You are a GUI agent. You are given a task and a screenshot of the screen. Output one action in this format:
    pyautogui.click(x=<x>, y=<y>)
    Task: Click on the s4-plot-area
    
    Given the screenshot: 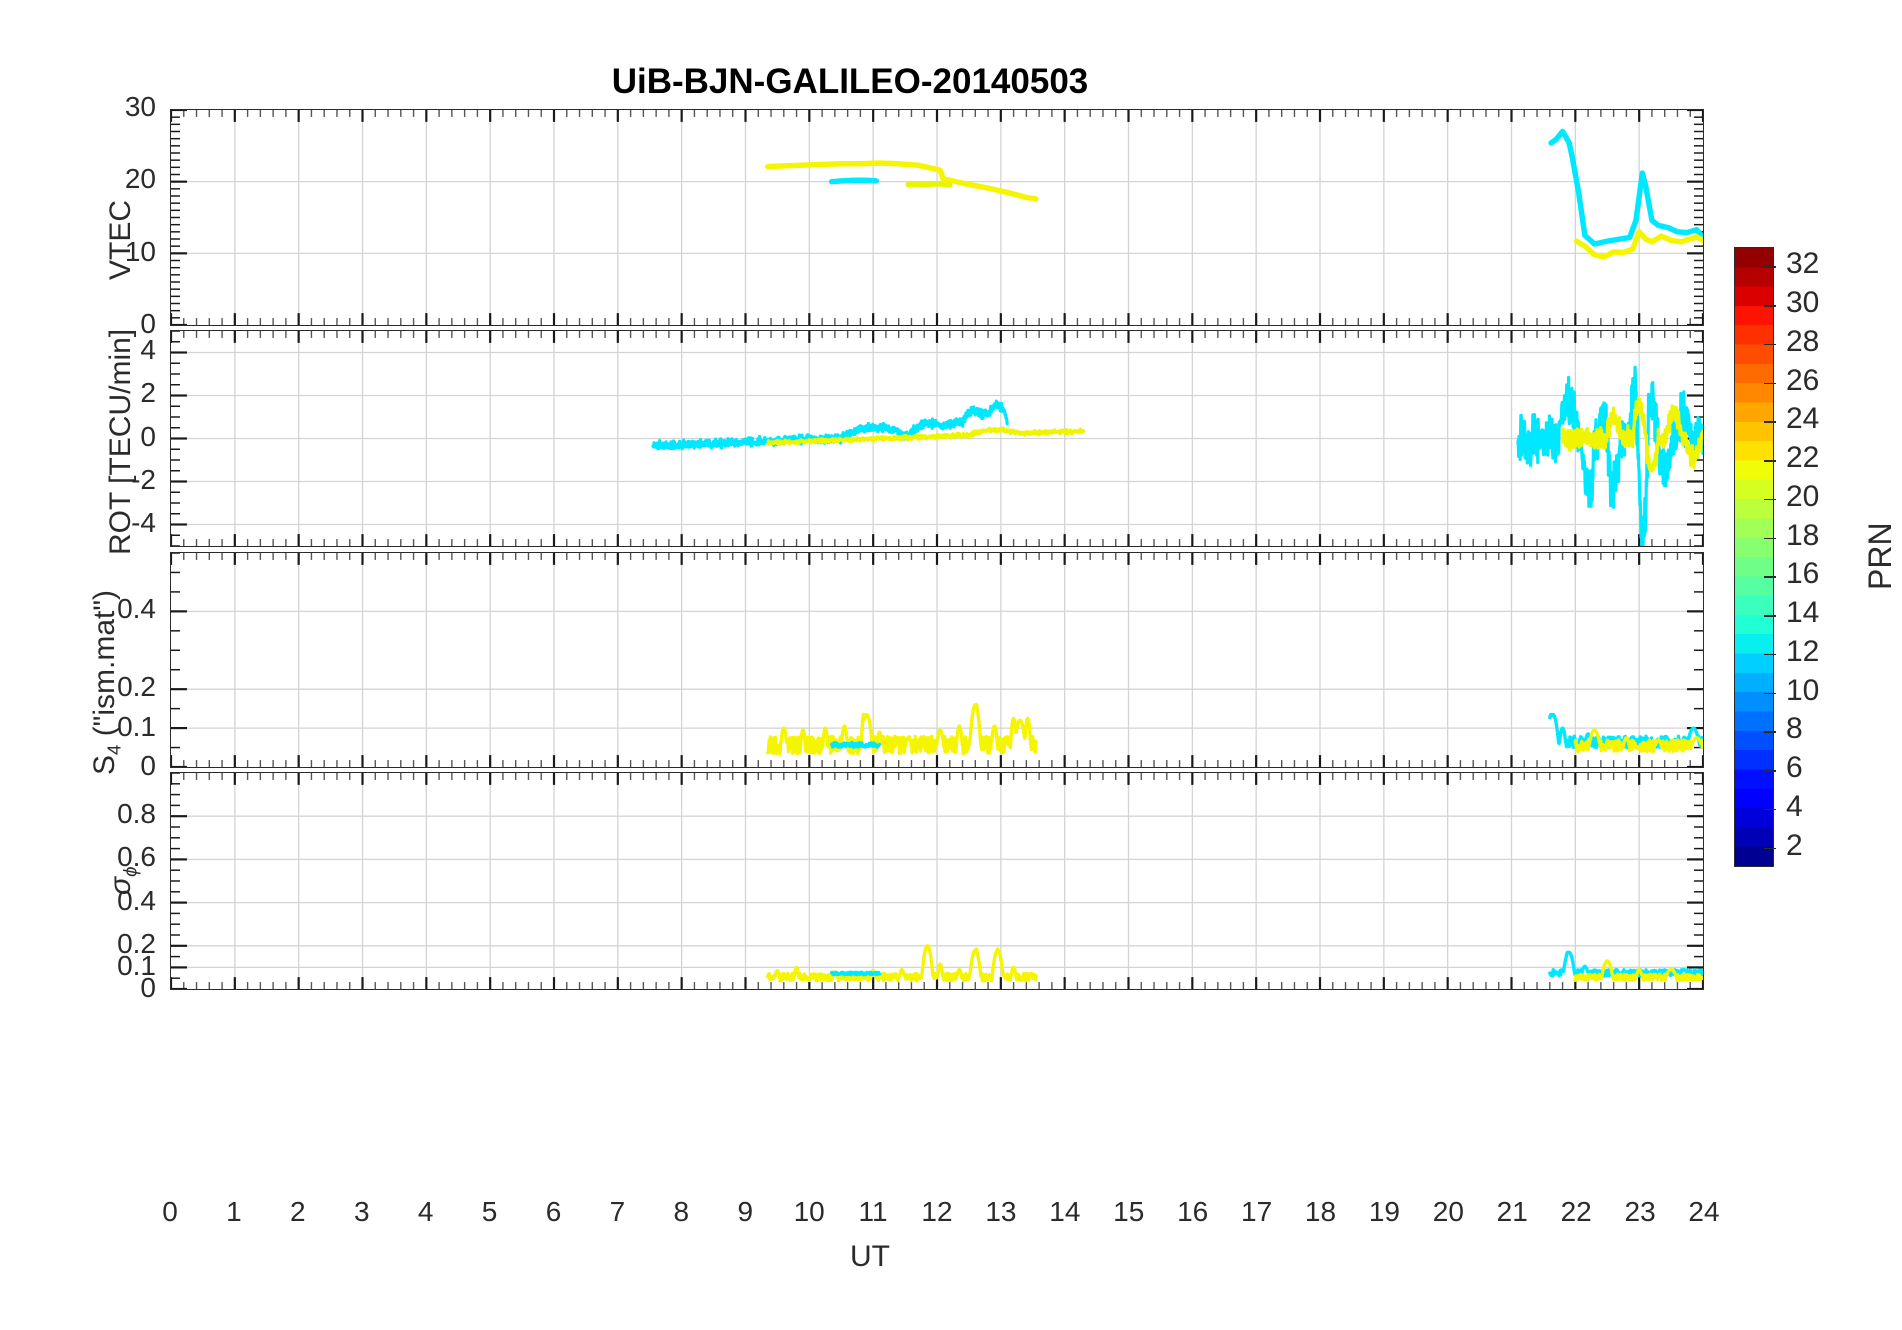 What is the action you would take?
    pyautogui.click(x=937, y=660)
    